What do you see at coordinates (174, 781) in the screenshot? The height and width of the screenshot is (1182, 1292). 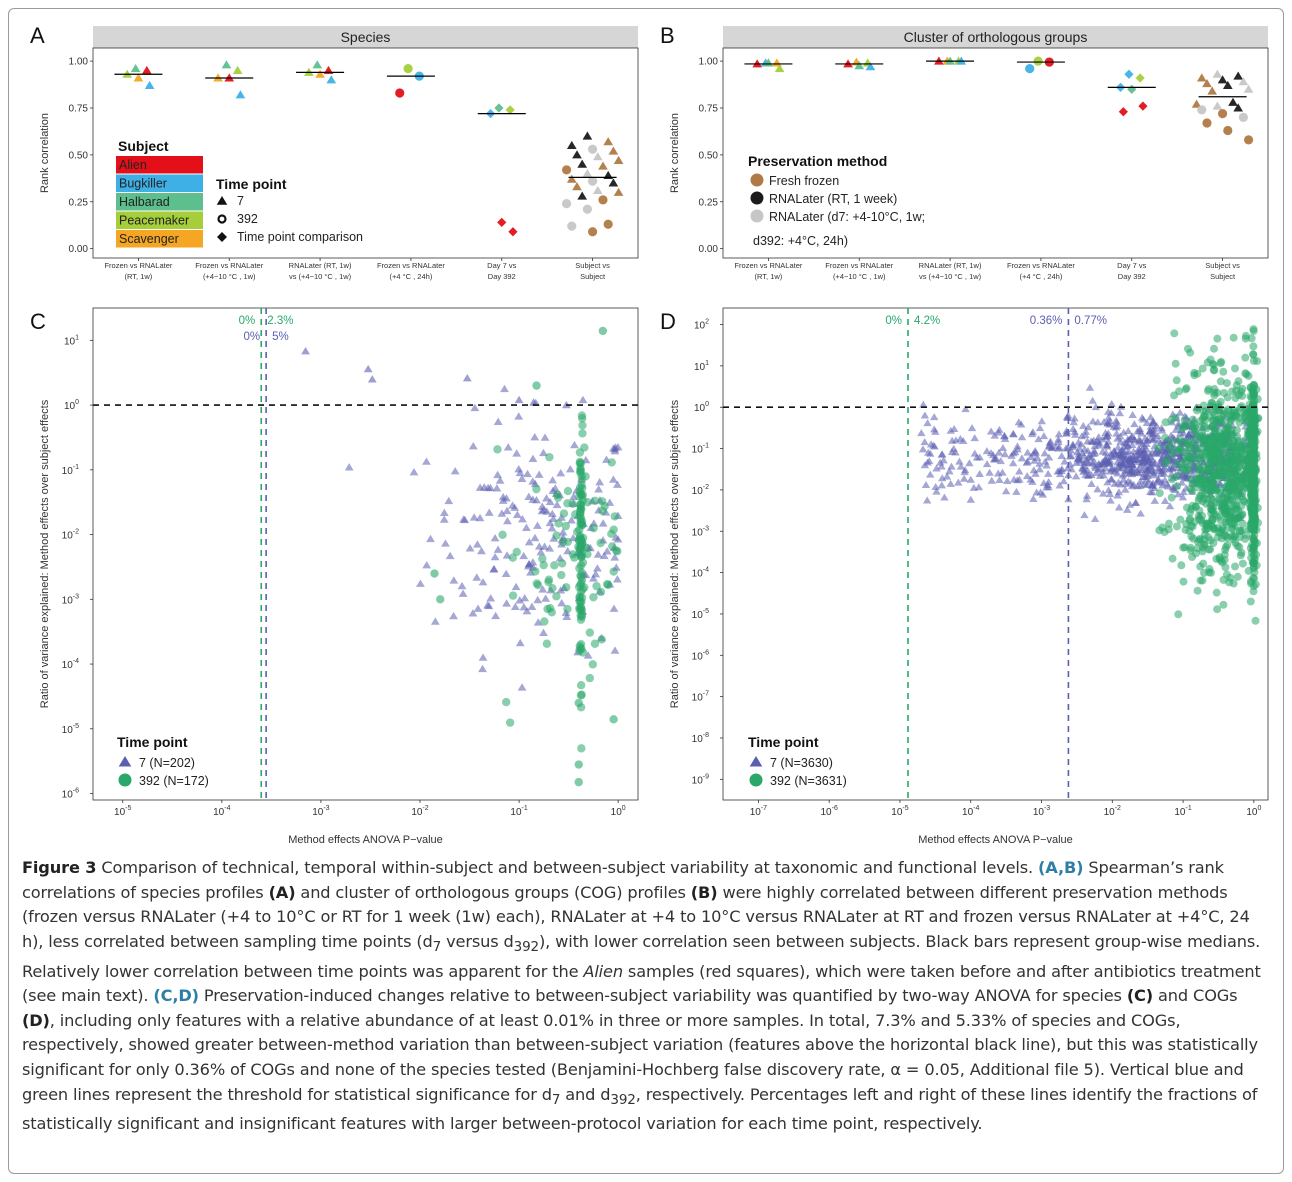 I see `legend-C-label: 392 (N=172)` at bounding box center [174, 781].